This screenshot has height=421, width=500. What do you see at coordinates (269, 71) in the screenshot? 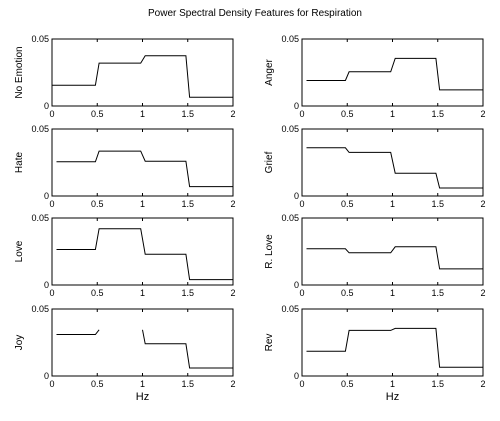
I see `y-axis-label: Anger` at bounding box center [269, 71].